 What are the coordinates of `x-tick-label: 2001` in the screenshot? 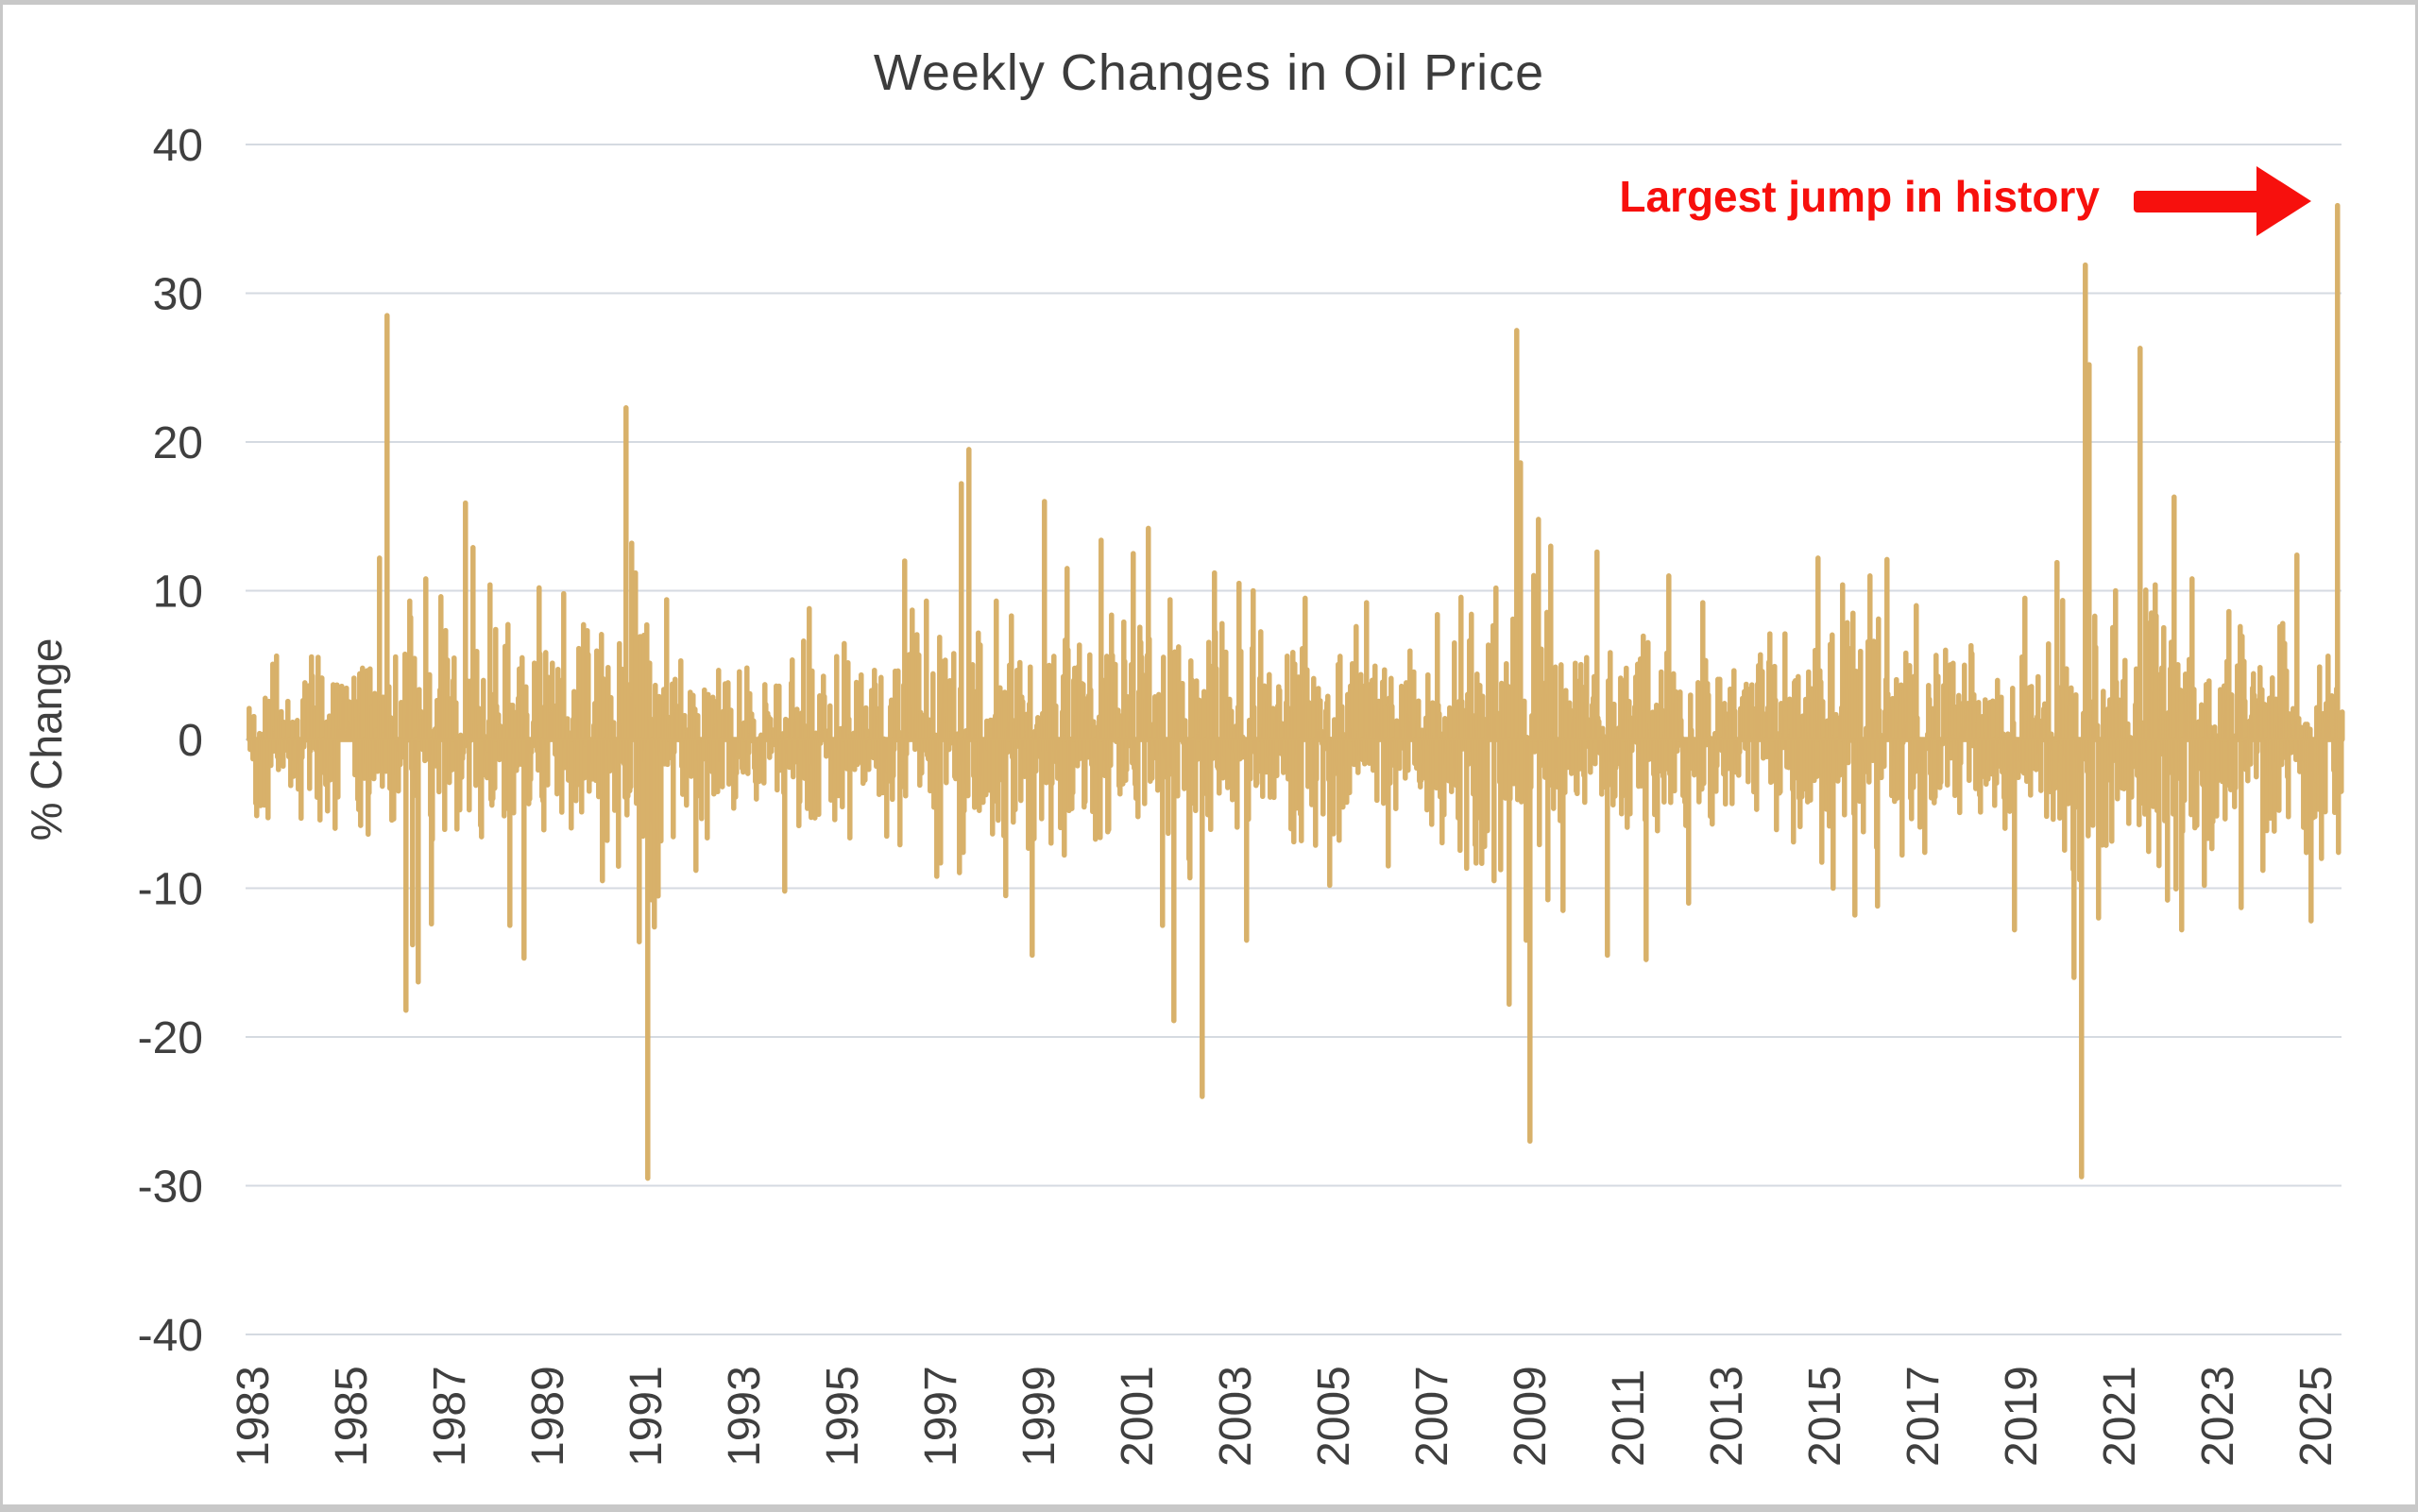 It's located at (1138, 1416).